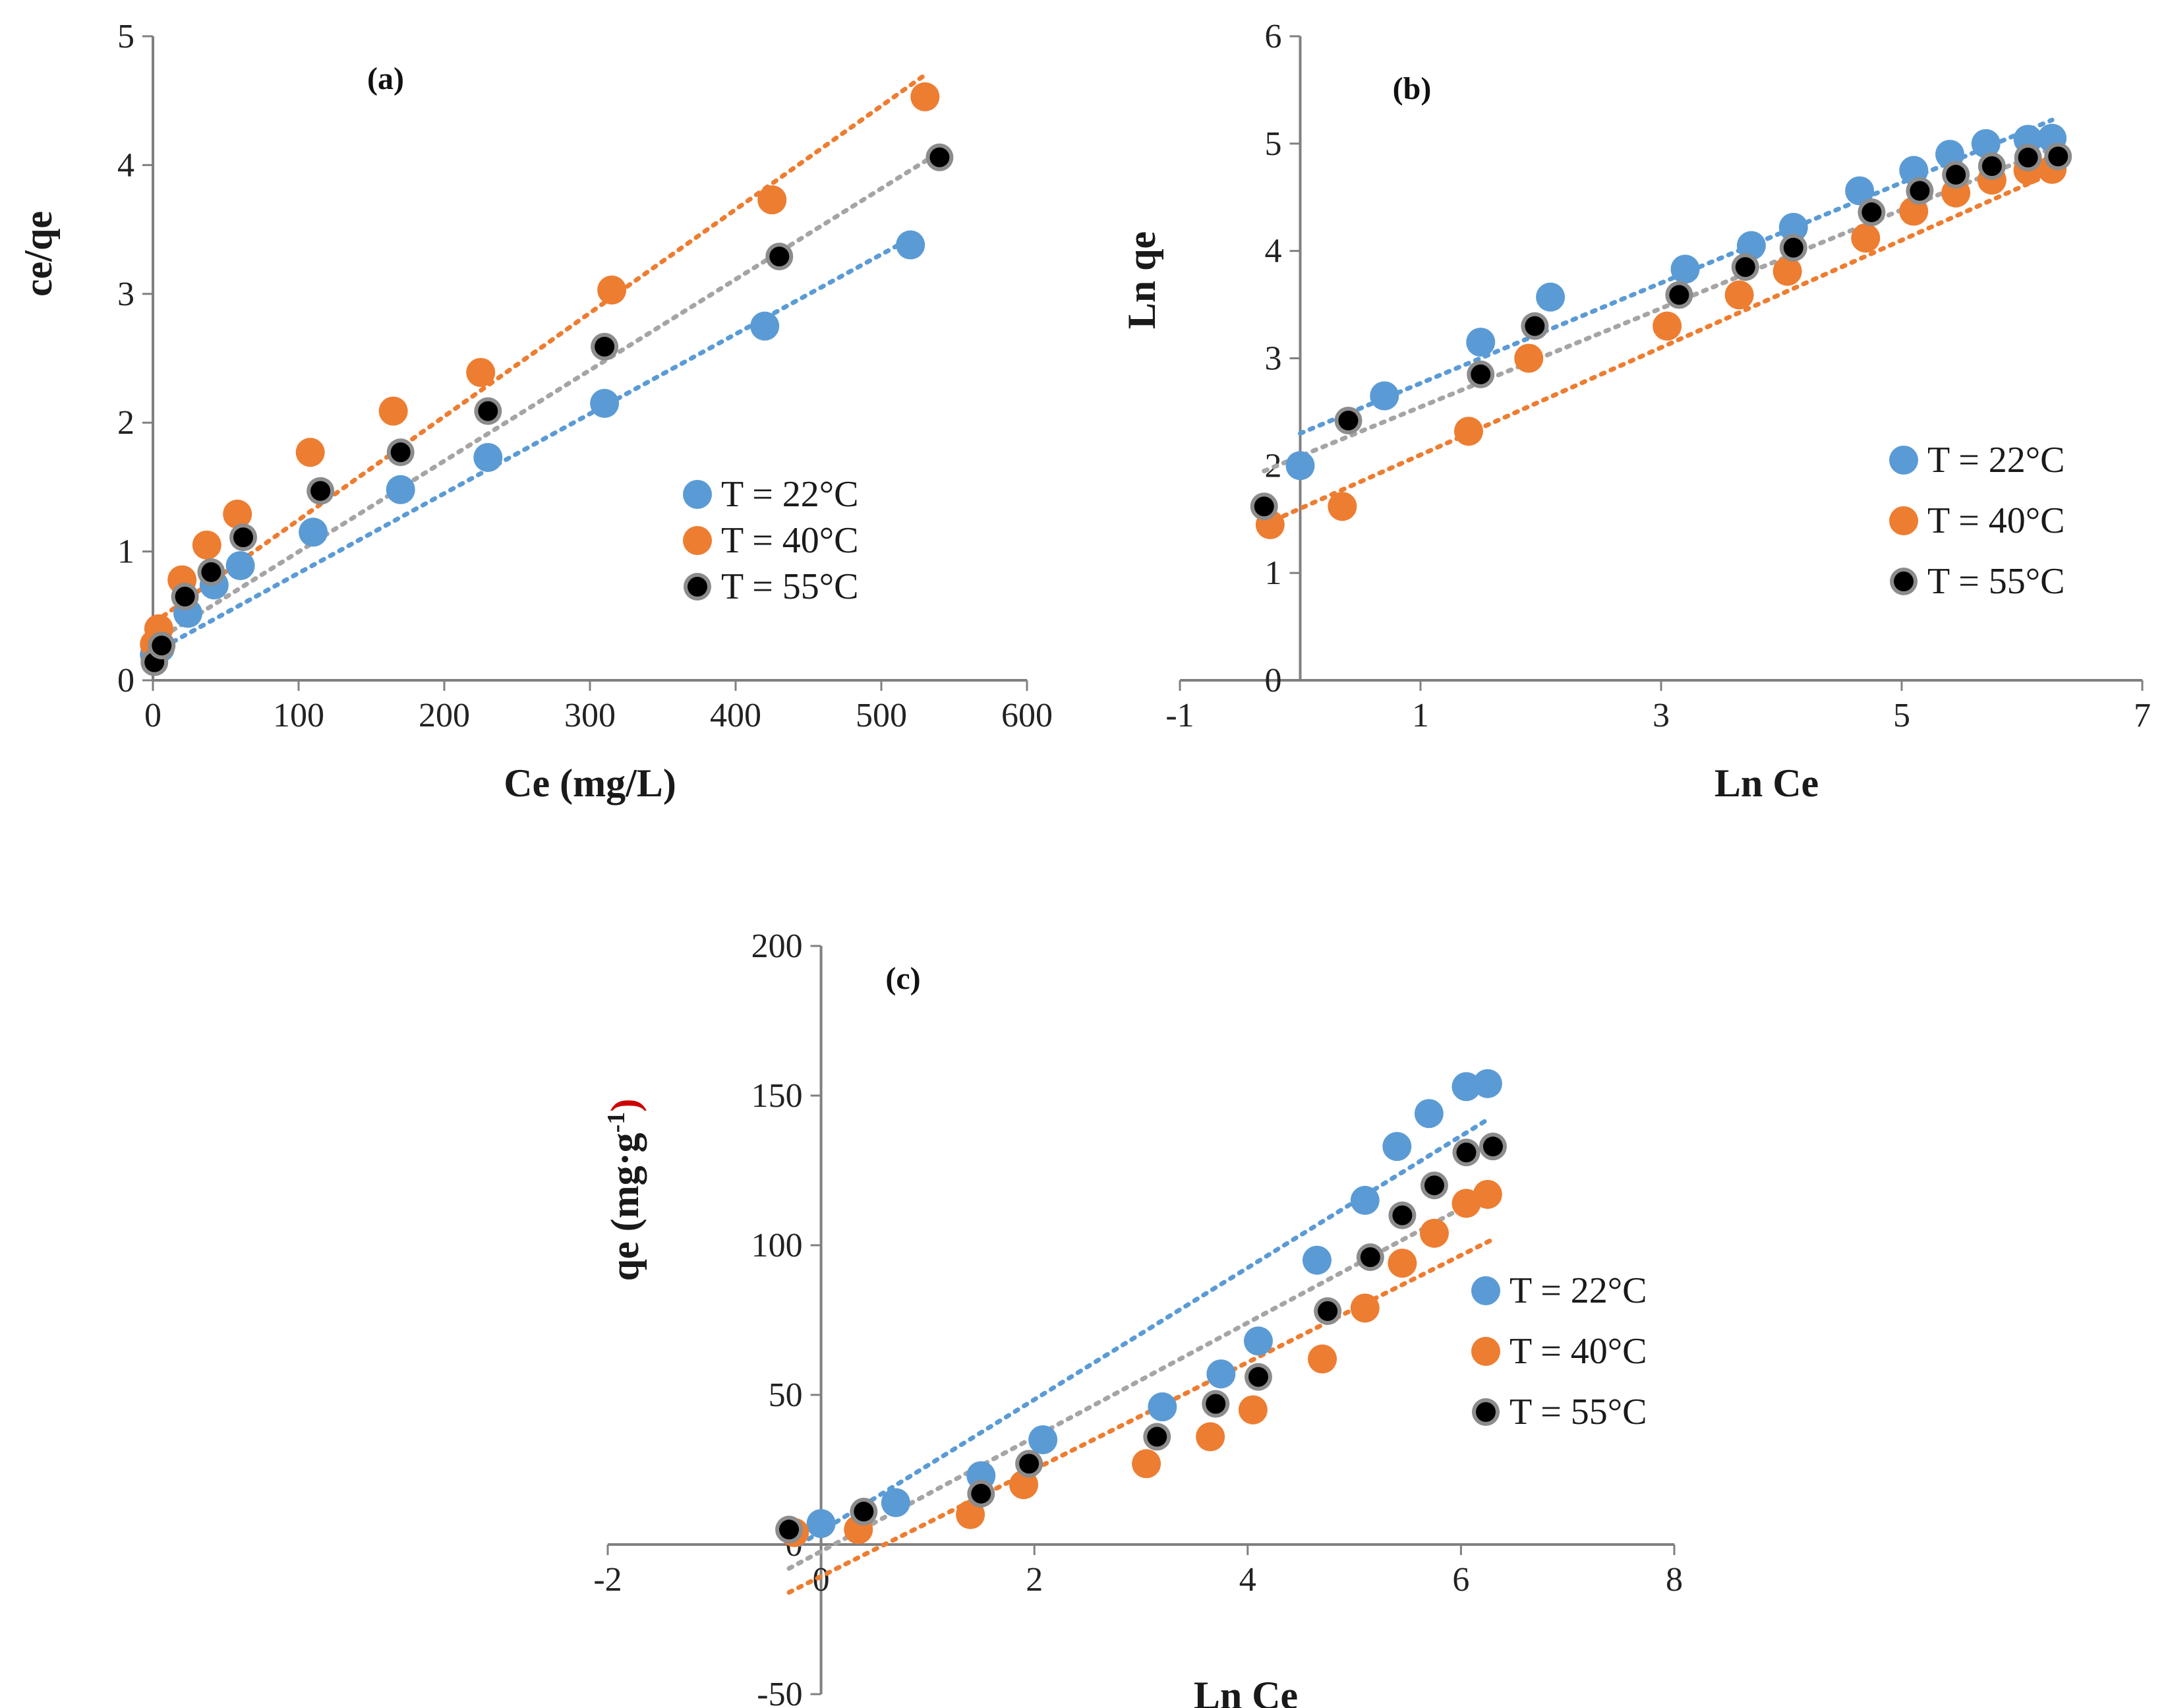 The width and height of the screenshot is (2168, 1708). Describe the element at coordinates (1273, 144) in the screenshot. I see `y-tick-label: 5` at that location.